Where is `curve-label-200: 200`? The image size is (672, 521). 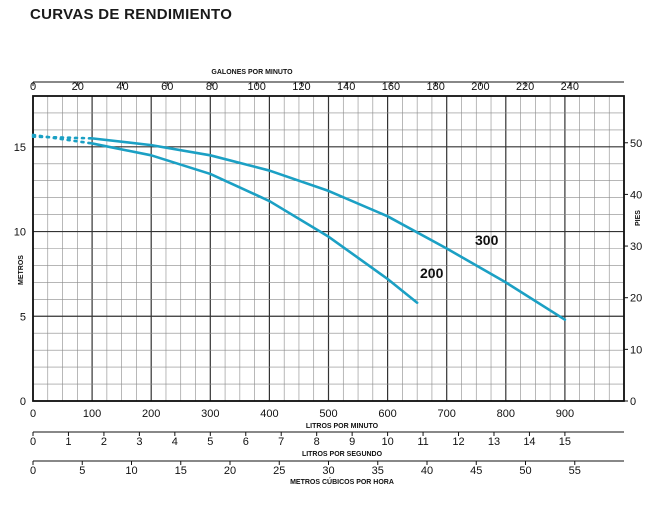
curve-label-200: 200 is located at coordinates (432, 273).